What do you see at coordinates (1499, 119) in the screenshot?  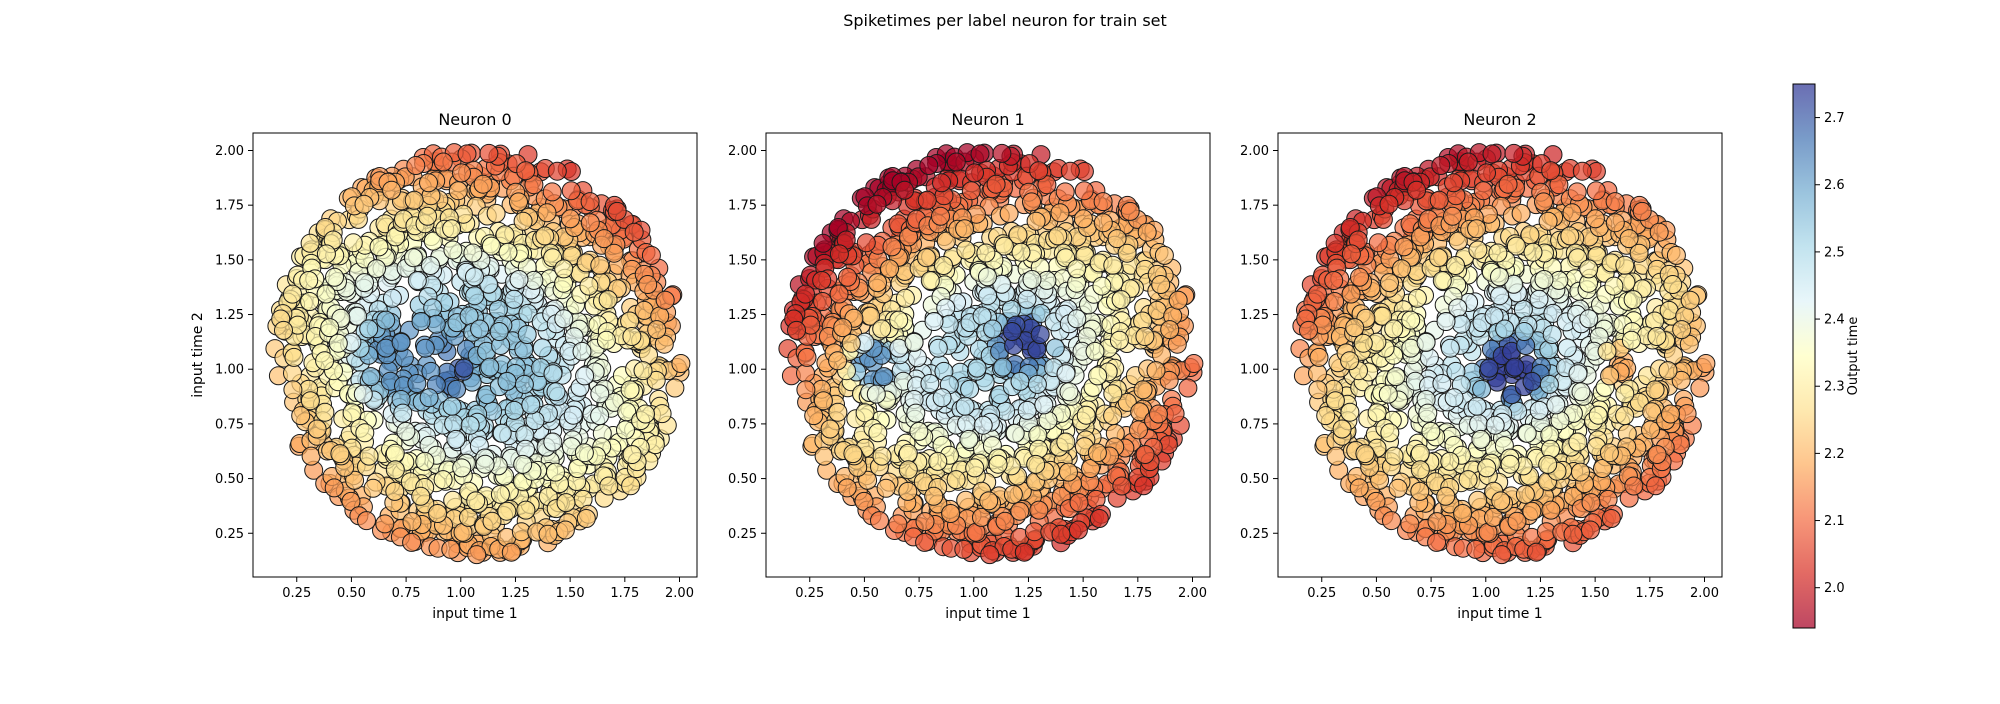 I see `panel-title: Neuron 2` at bounding box center [1499, 119].